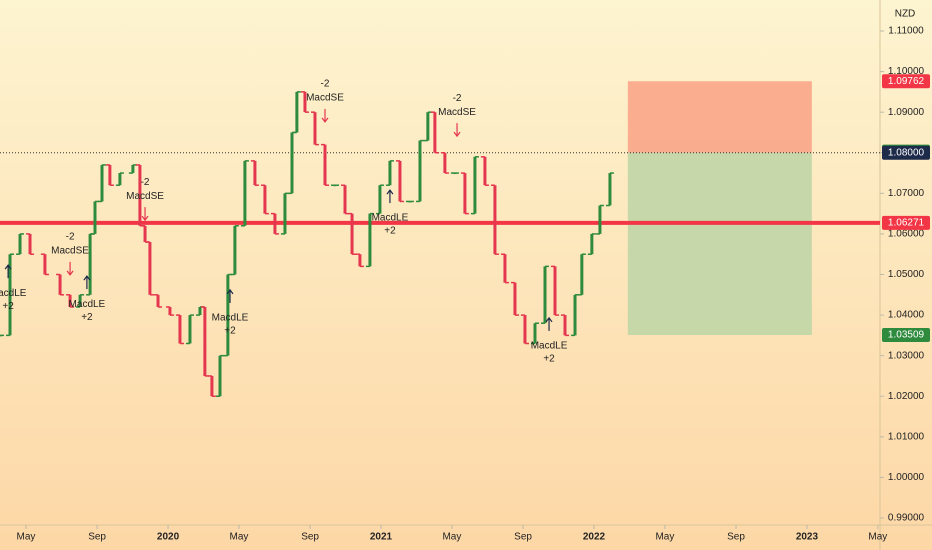 The image size is (932, 550). What do you see at coordinates (906, 436) in the screenshot?
I see `y-tick-label: 1.01000` at bounding box center [906, 436].